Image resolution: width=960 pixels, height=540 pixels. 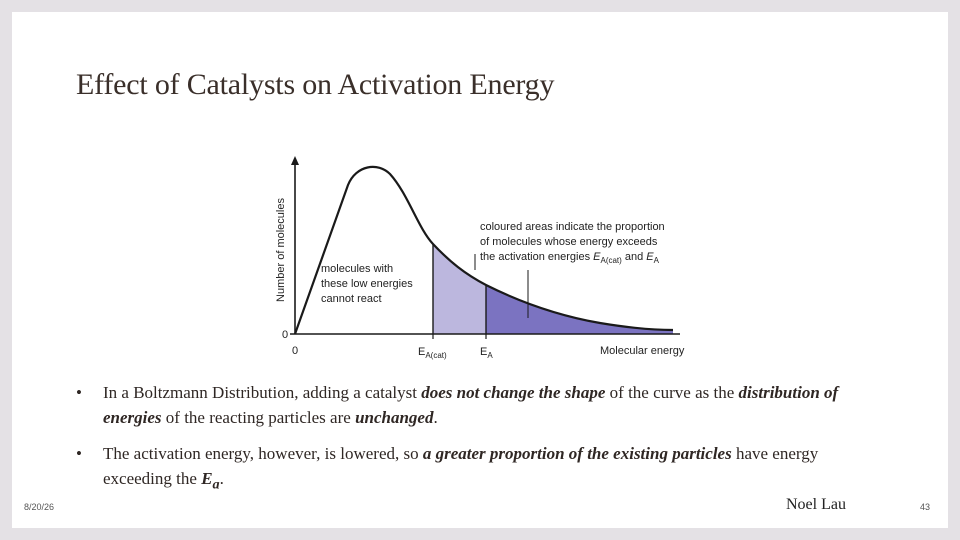 What do you see at coordinates (490, 355) in the screenshot?
I see `ea-subscript: A` at bounding box center [490, 355].